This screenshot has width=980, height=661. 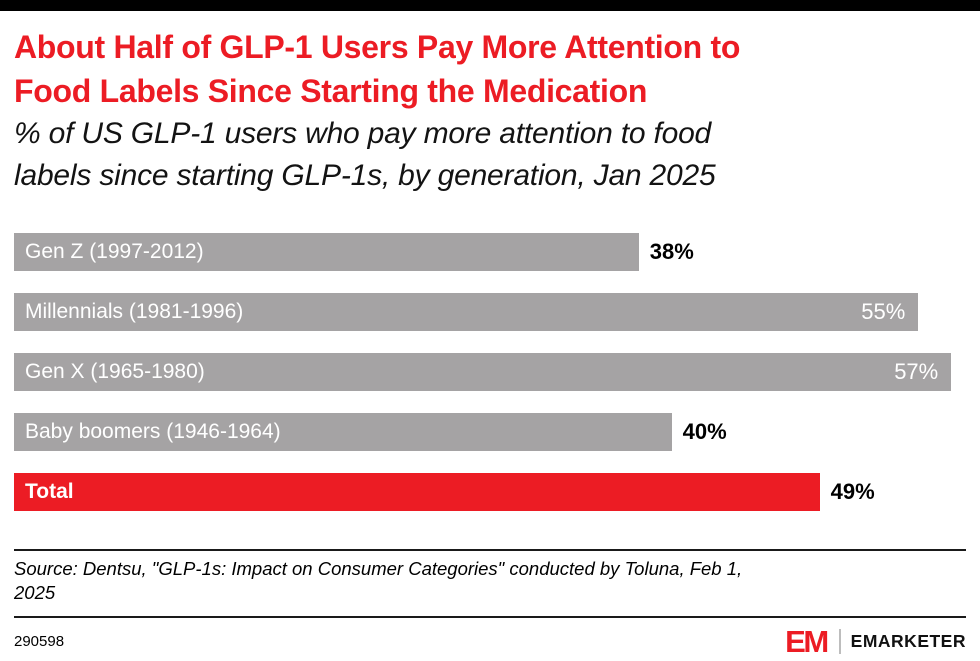 I want to click on bar-row-gen-x-1965-1980: Gen X (1965-1980) 57%, so click(x=490, y=372).